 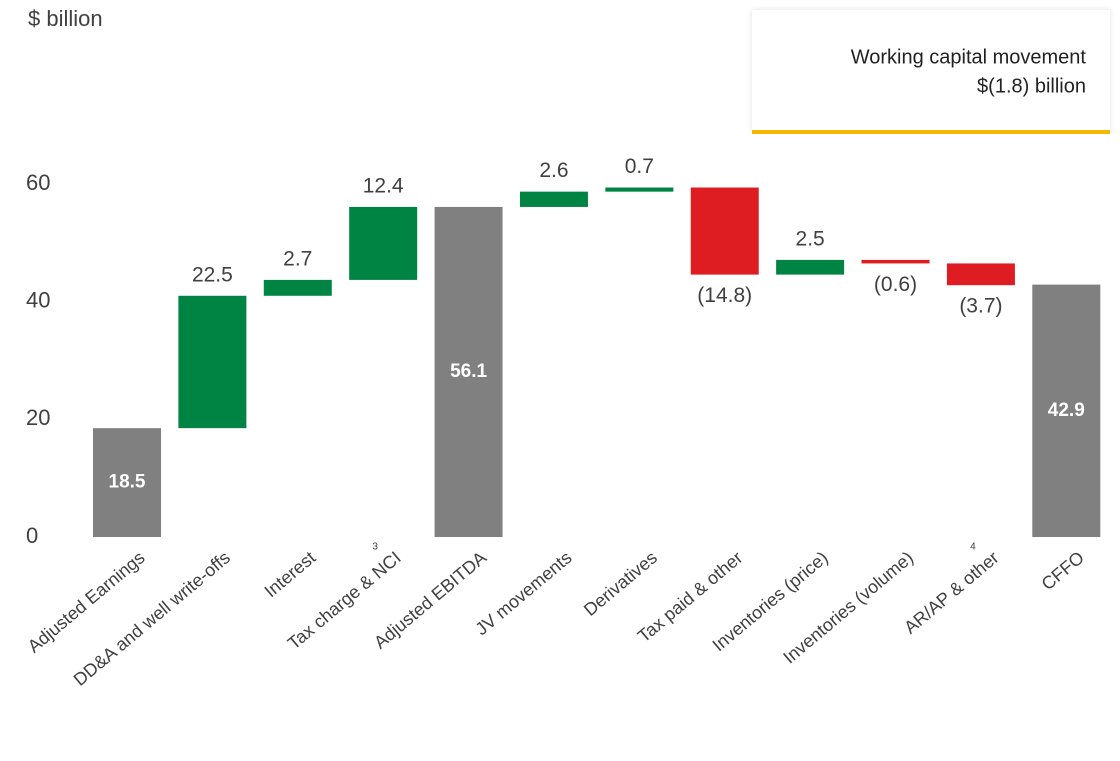 I want to click on footnote-marker: 4, so click(x=973, y=547).